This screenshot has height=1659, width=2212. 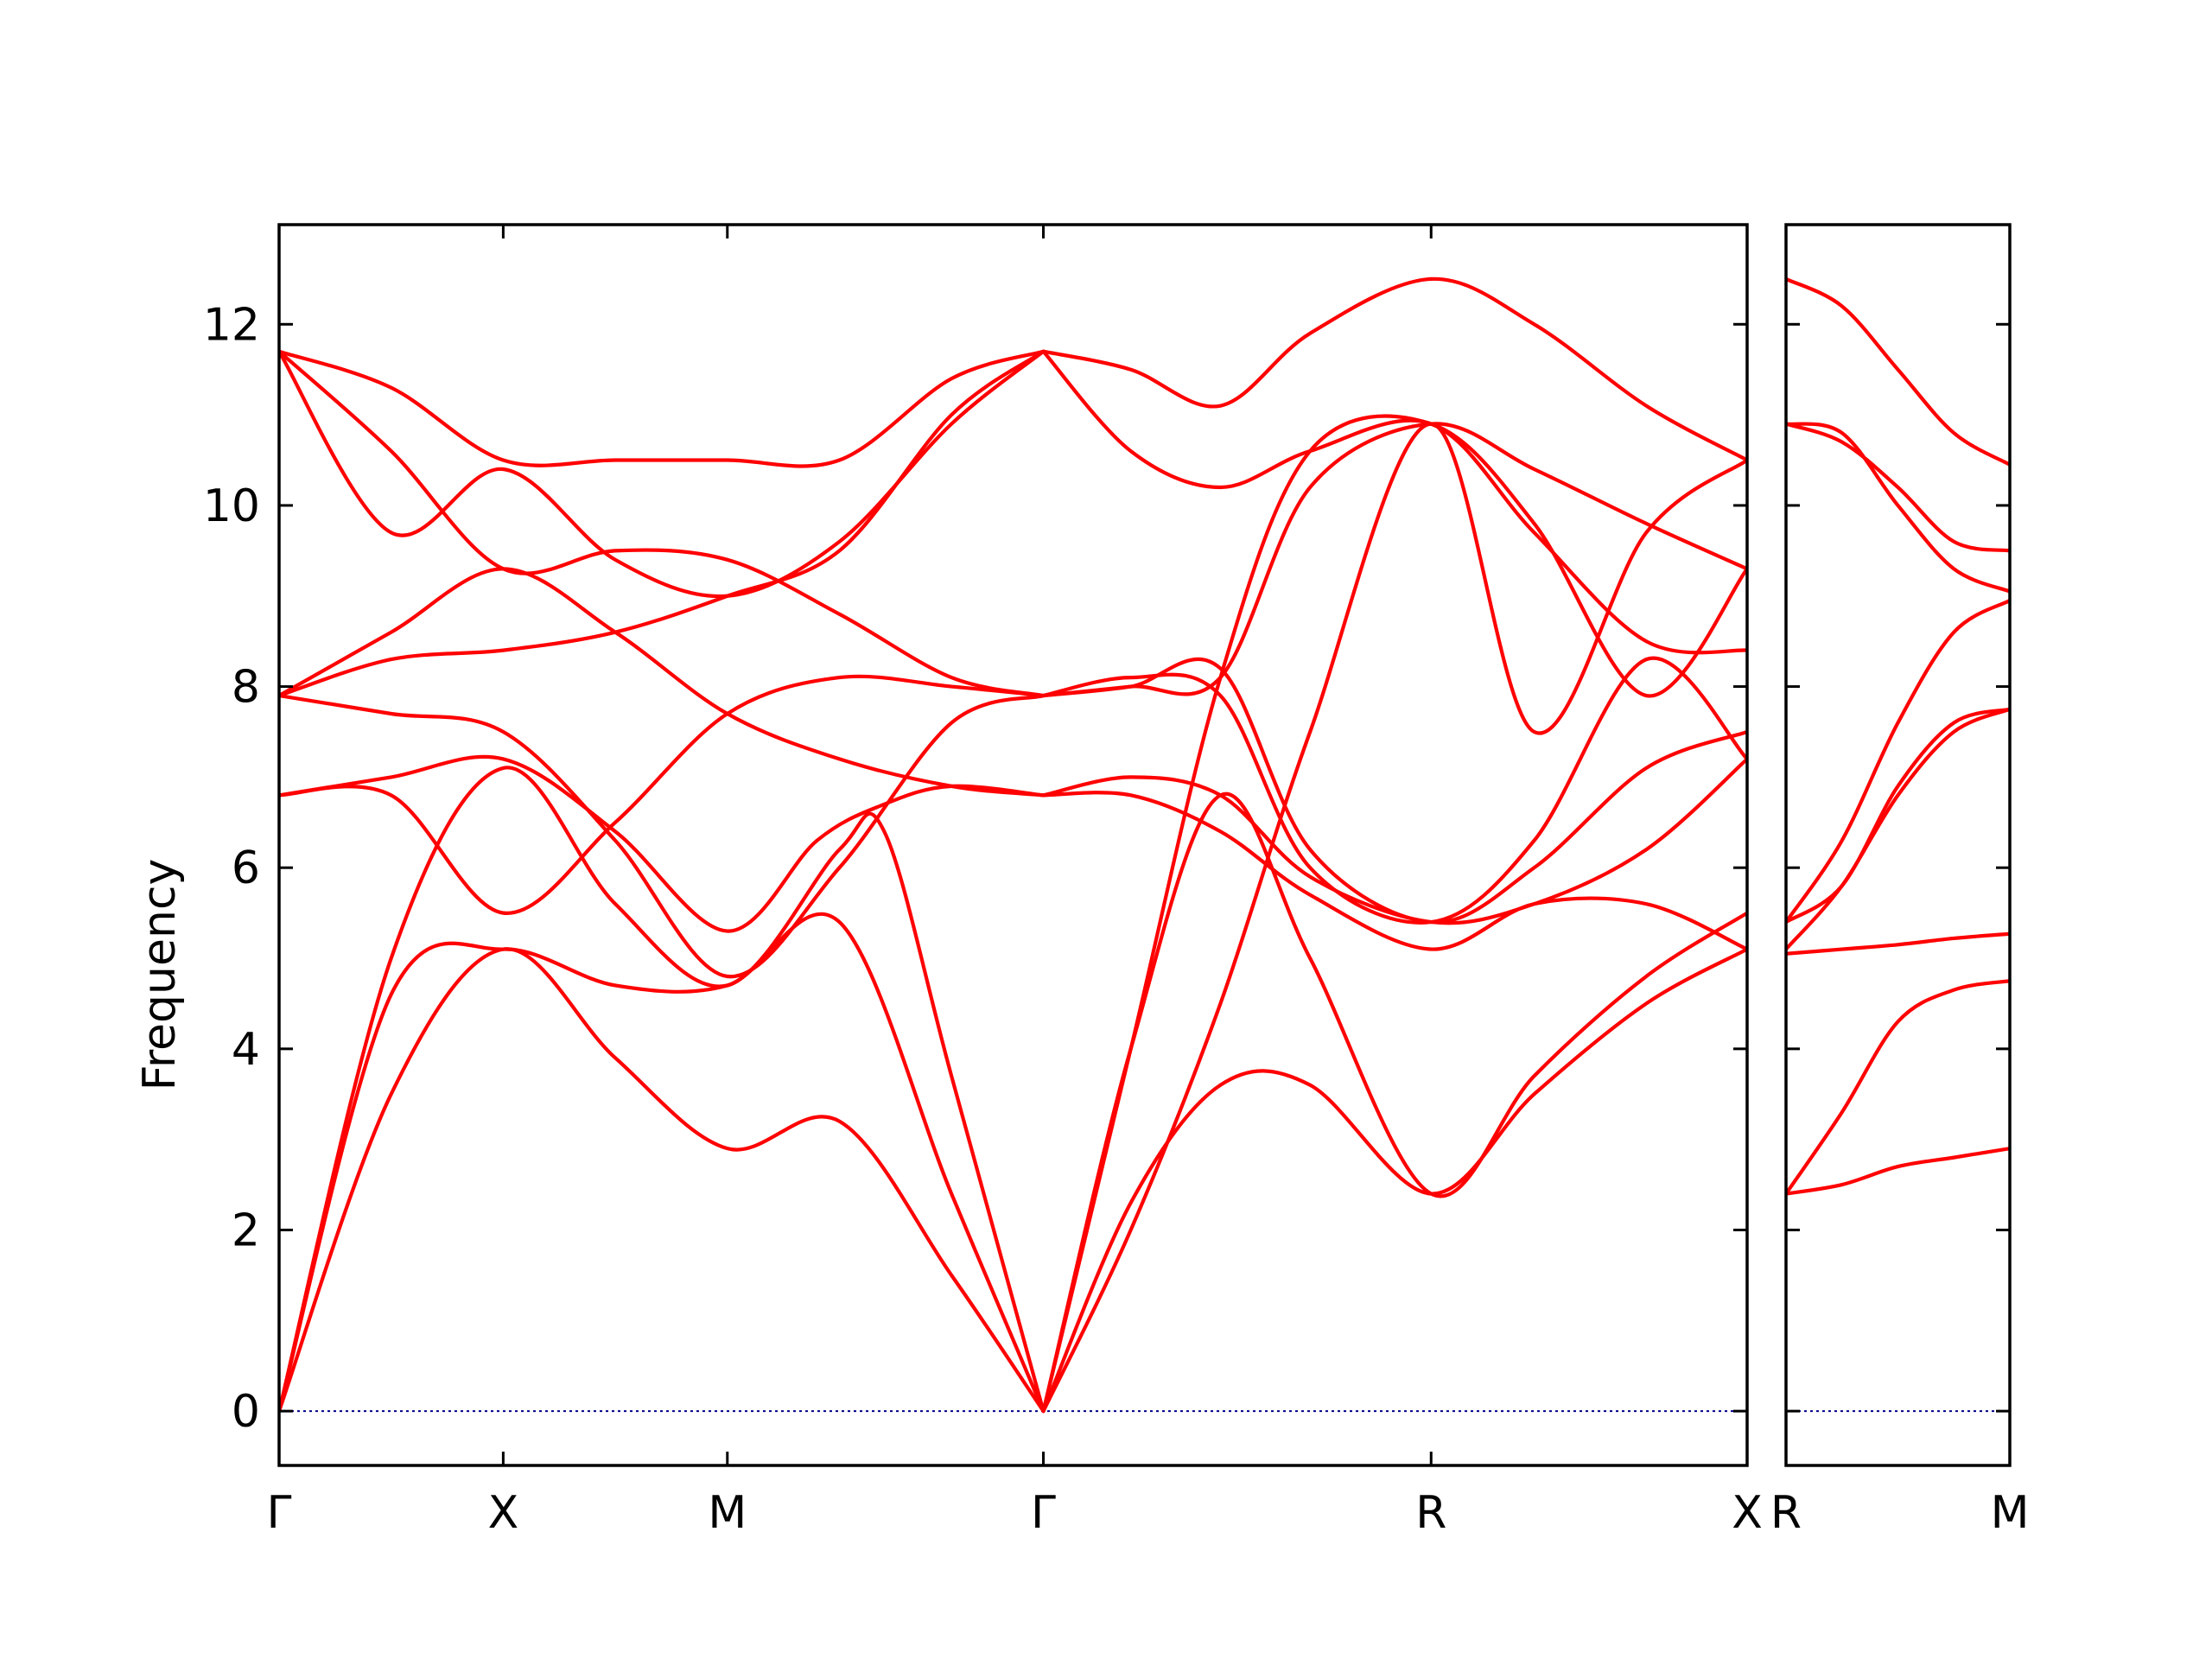 I want to click on y-tick-label: 0, so click(x=246, y=1412).